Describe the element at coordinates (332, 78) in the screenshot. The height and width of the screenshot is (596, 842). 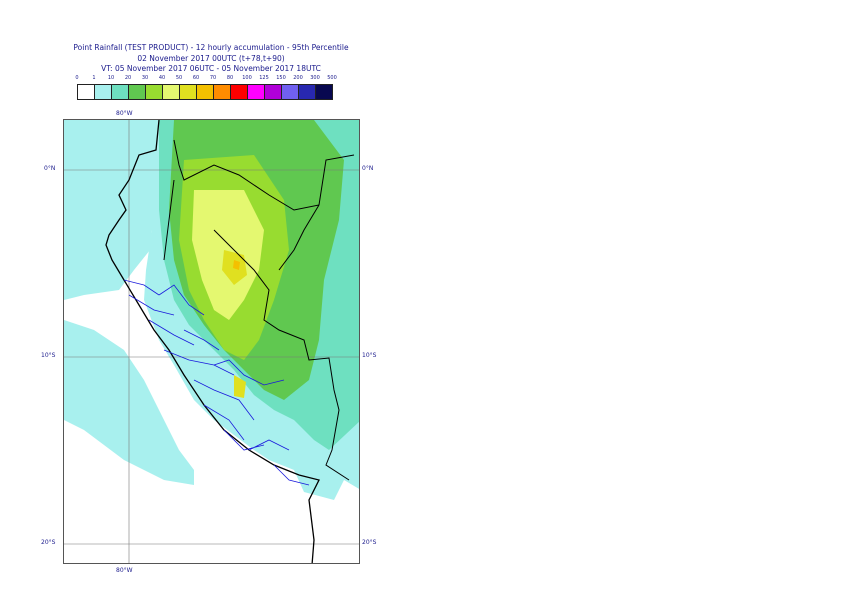
I see `legend-tick-label: 500` at that location.